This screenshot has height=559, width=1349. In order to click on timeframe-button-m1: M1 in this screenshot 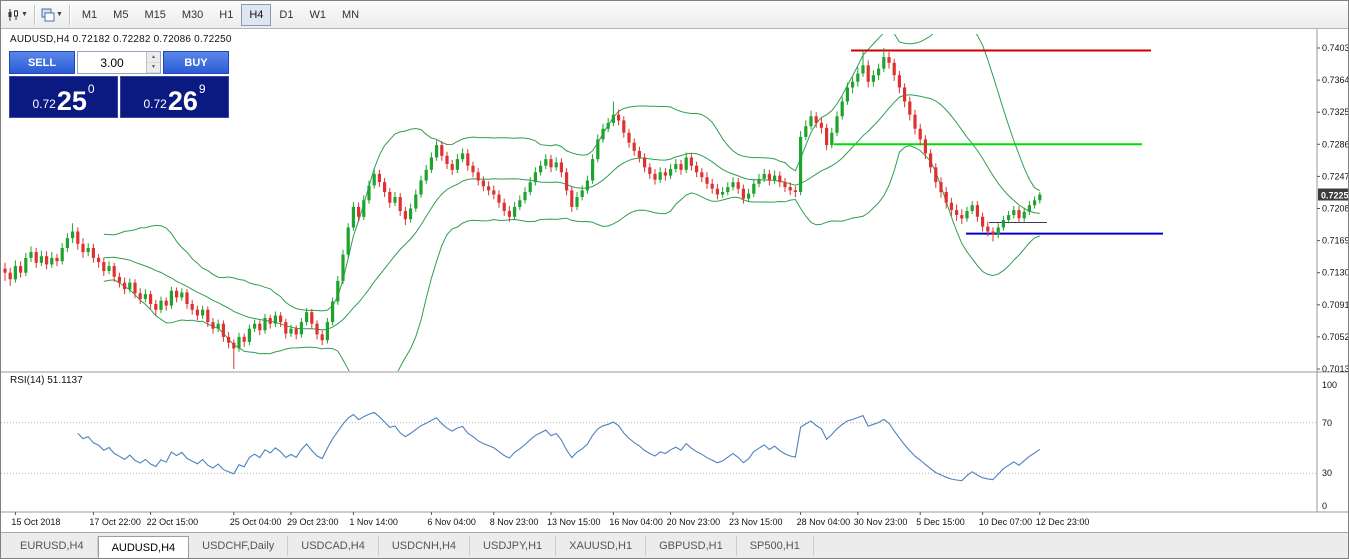, I will do `click(89, 14)`.